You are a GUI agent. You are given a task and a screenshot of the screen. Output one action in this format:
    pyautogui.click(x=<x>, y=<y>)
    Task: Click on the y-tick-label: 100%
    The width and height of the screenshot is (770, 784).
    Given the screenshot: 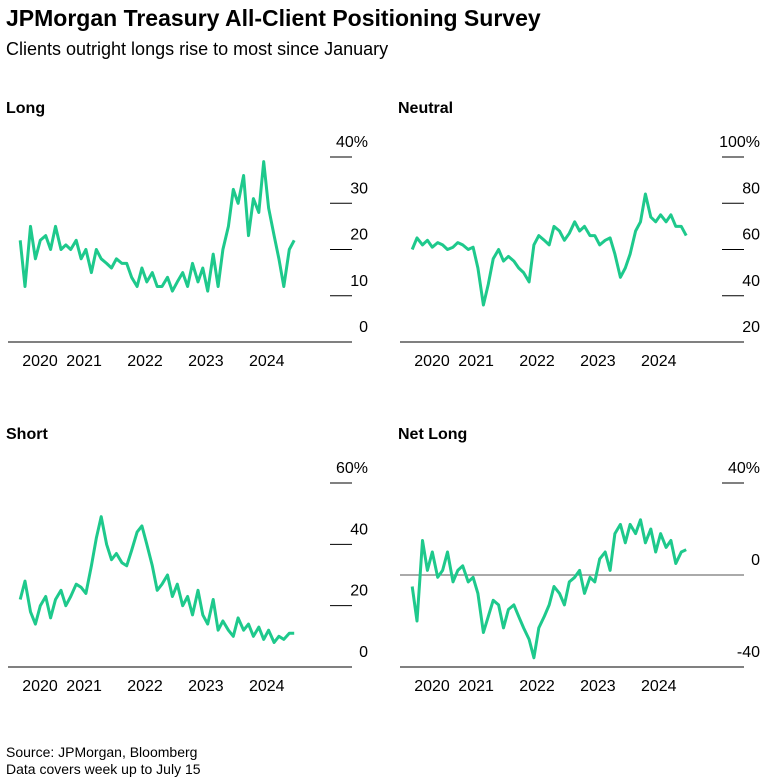 What is the action you would take?
    pyautogui.click(x=739, y=142)
    